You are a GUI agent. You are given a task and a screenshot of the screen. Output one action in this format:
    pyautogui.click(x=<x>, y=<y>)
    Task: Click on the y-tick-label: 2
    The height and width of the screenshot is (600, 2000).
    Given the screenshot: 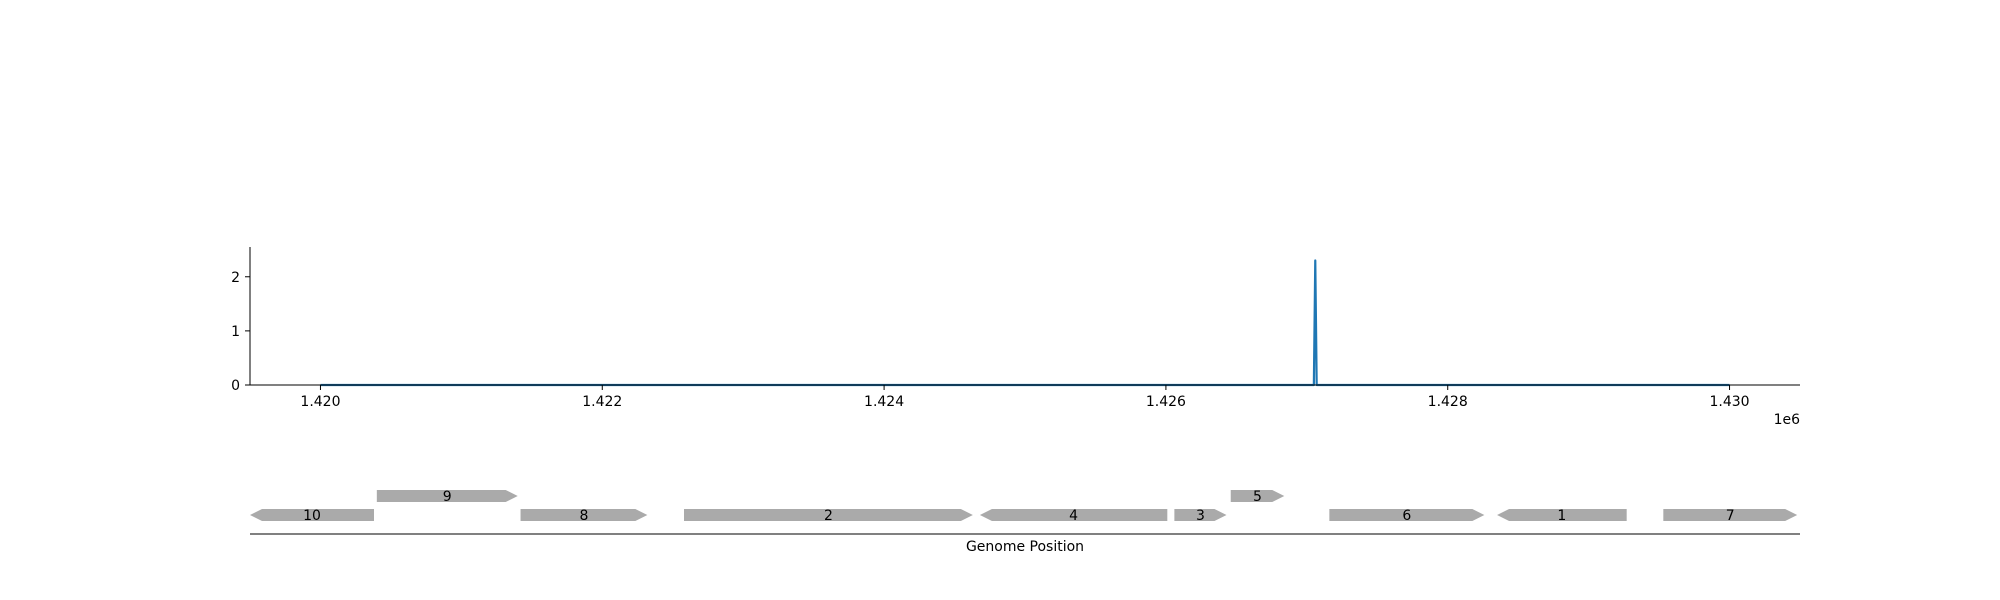 What is the action you would take?
    pyautogui.click(x=235, y=278)
    